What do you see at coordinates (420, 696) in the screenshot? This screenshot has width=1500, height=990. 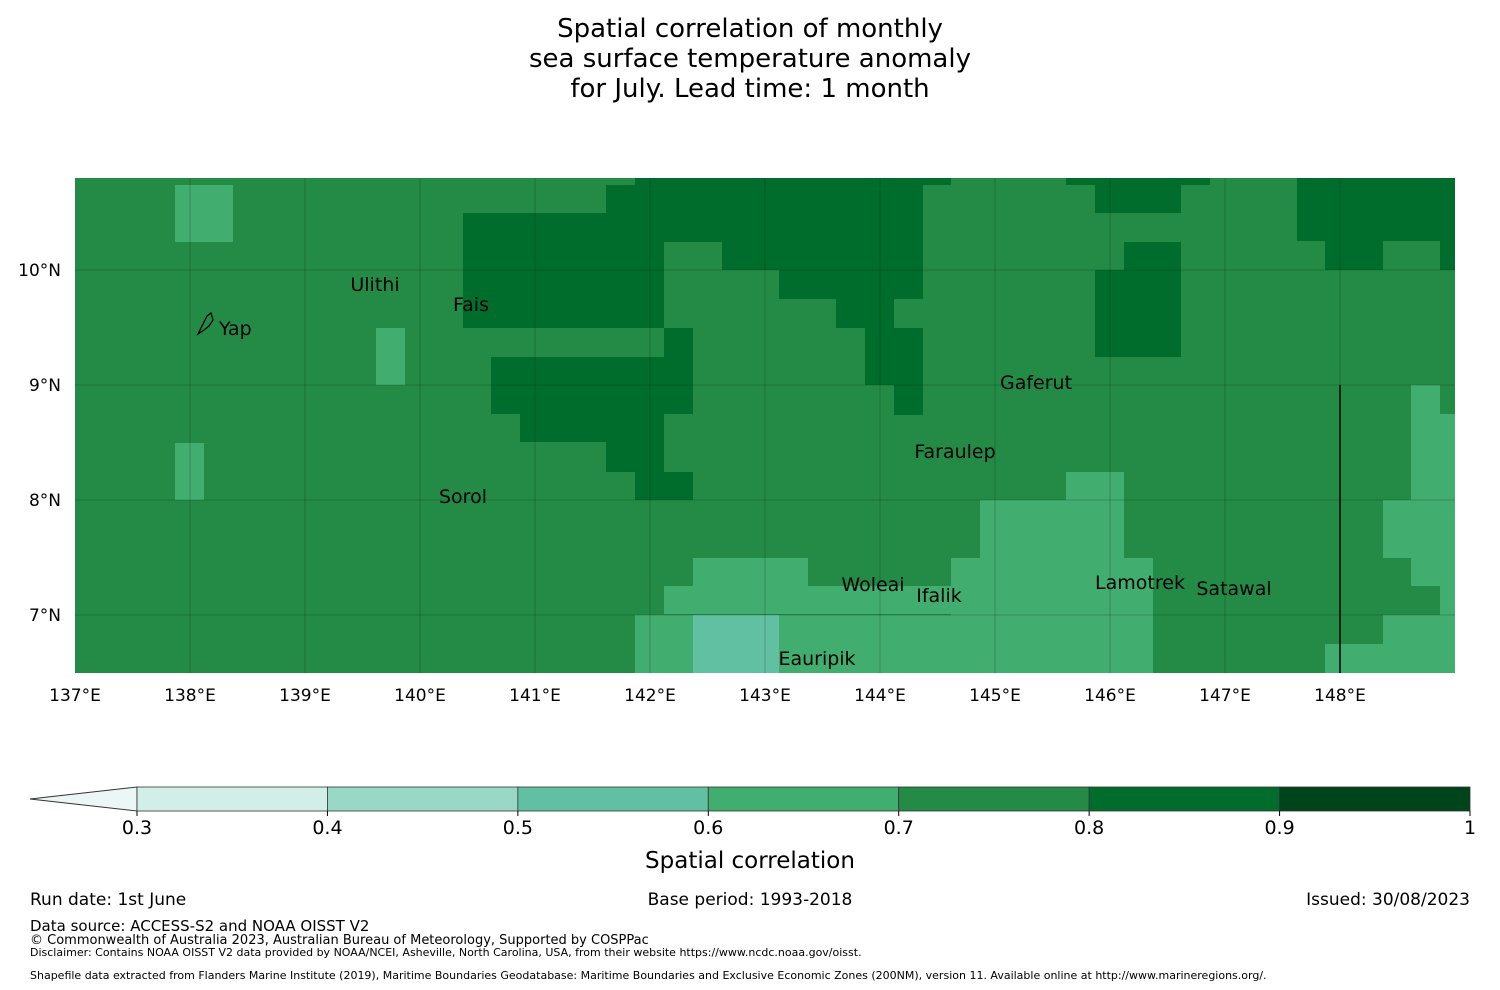 I see `lon-tick-label: 140°E` at bounding box center [420, 696].